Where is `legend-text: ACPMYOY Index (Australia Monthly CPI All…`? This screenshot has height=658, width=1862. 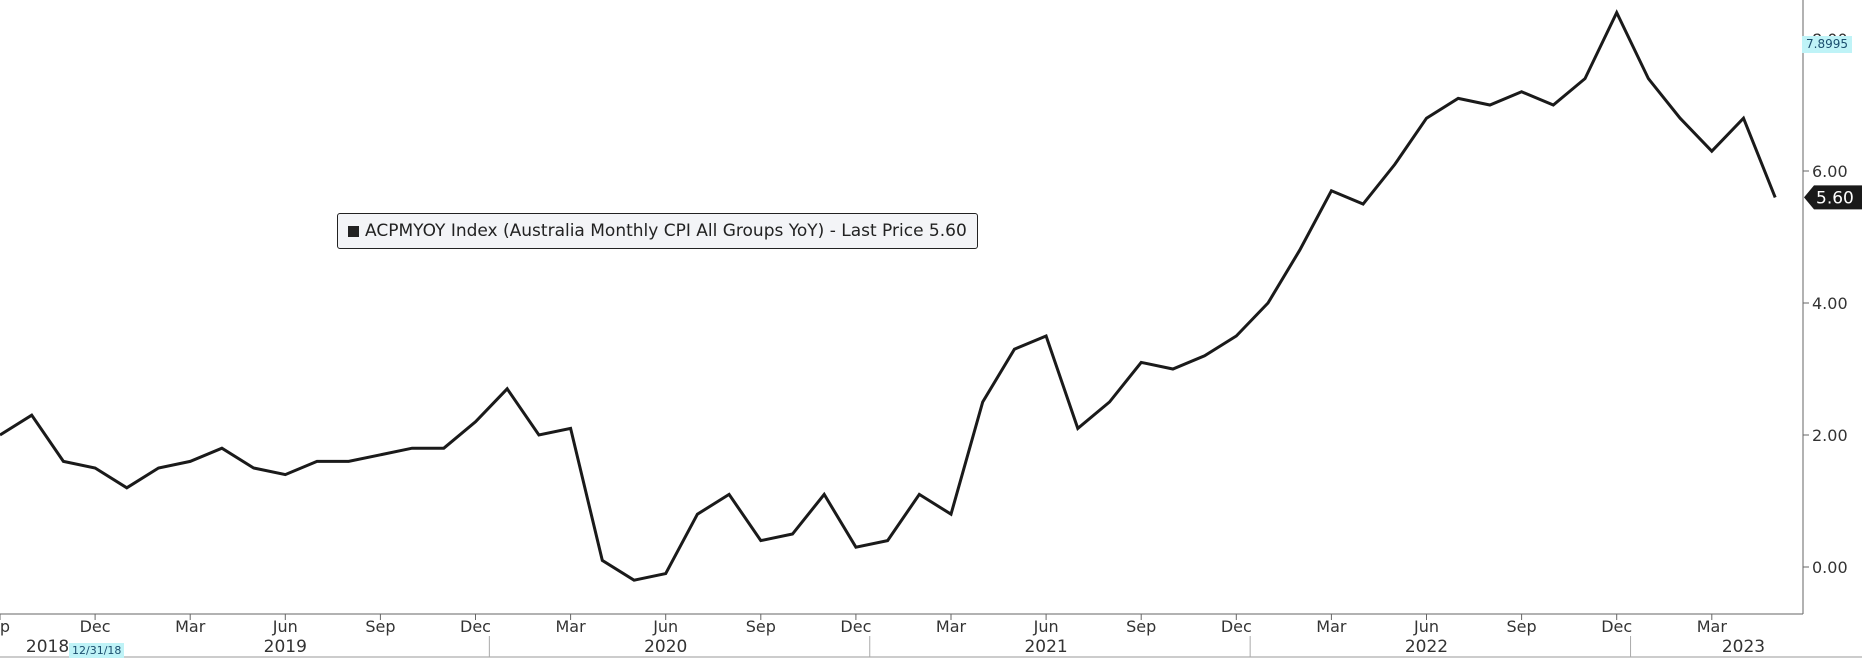
legend-text: ACPMYOY Index (Australia Monthly CPI All… is located at coordinates (666, 231).